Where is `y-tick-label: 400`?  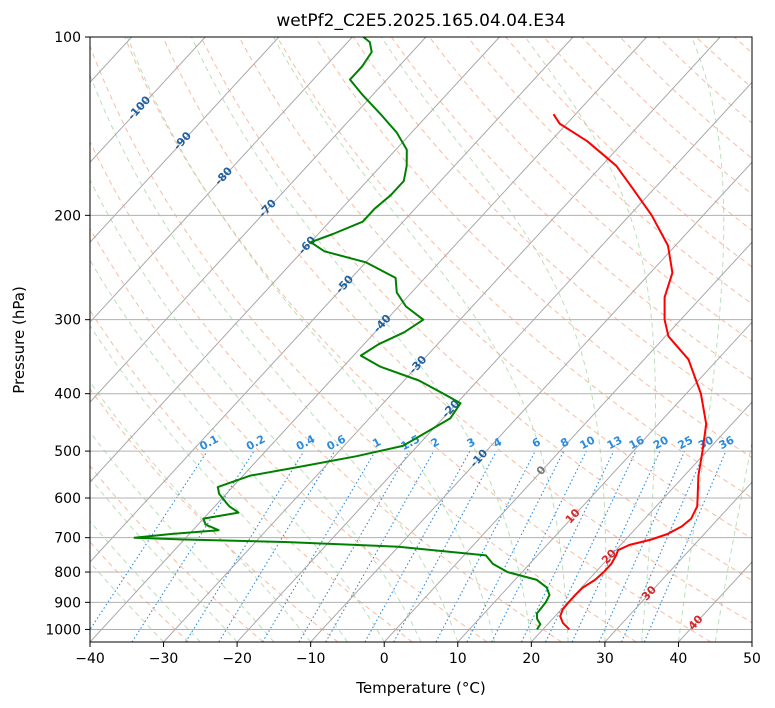
y-tick-label: 400 is located at coordinates (67, 395).